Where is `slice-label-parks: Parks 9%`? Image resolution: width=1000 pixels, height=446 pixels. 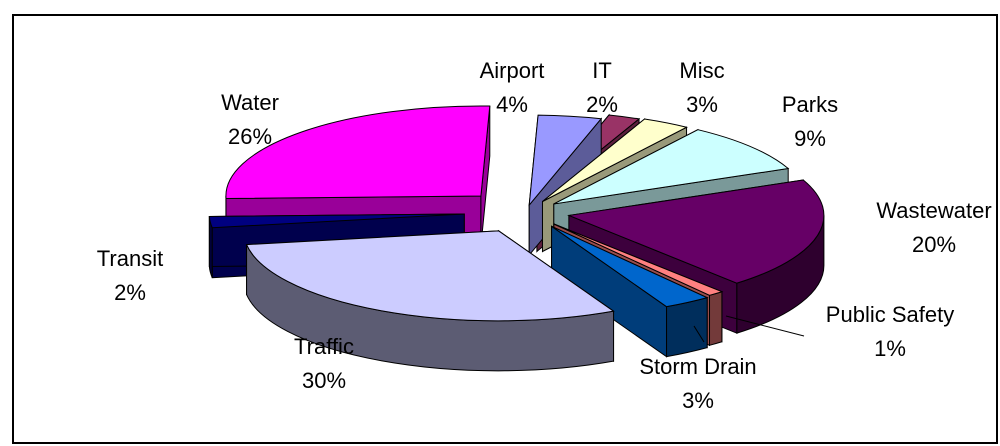
slice-label-parks: Parks 9% is located at coordinates (810, 121).